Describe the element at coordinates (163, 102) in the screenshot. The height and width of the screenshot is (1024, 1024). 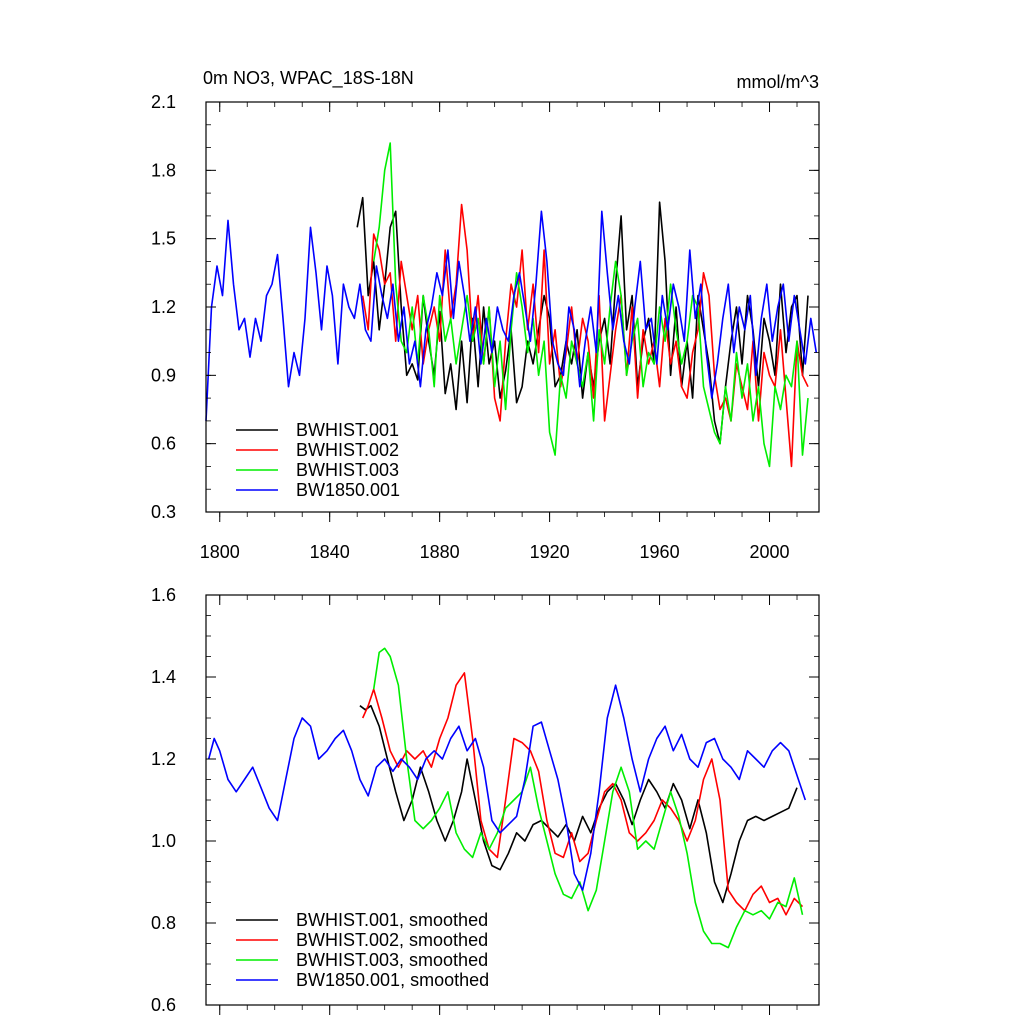
I see `top-ytick-label: 2.1` at that location.